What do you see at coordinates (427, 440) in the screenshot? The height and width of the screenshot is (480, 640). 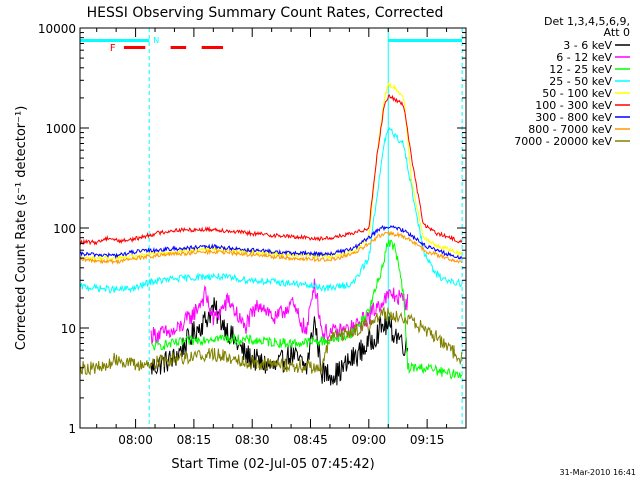 I see `x-tick-label: 09:15` at bounding box center [427, 440].